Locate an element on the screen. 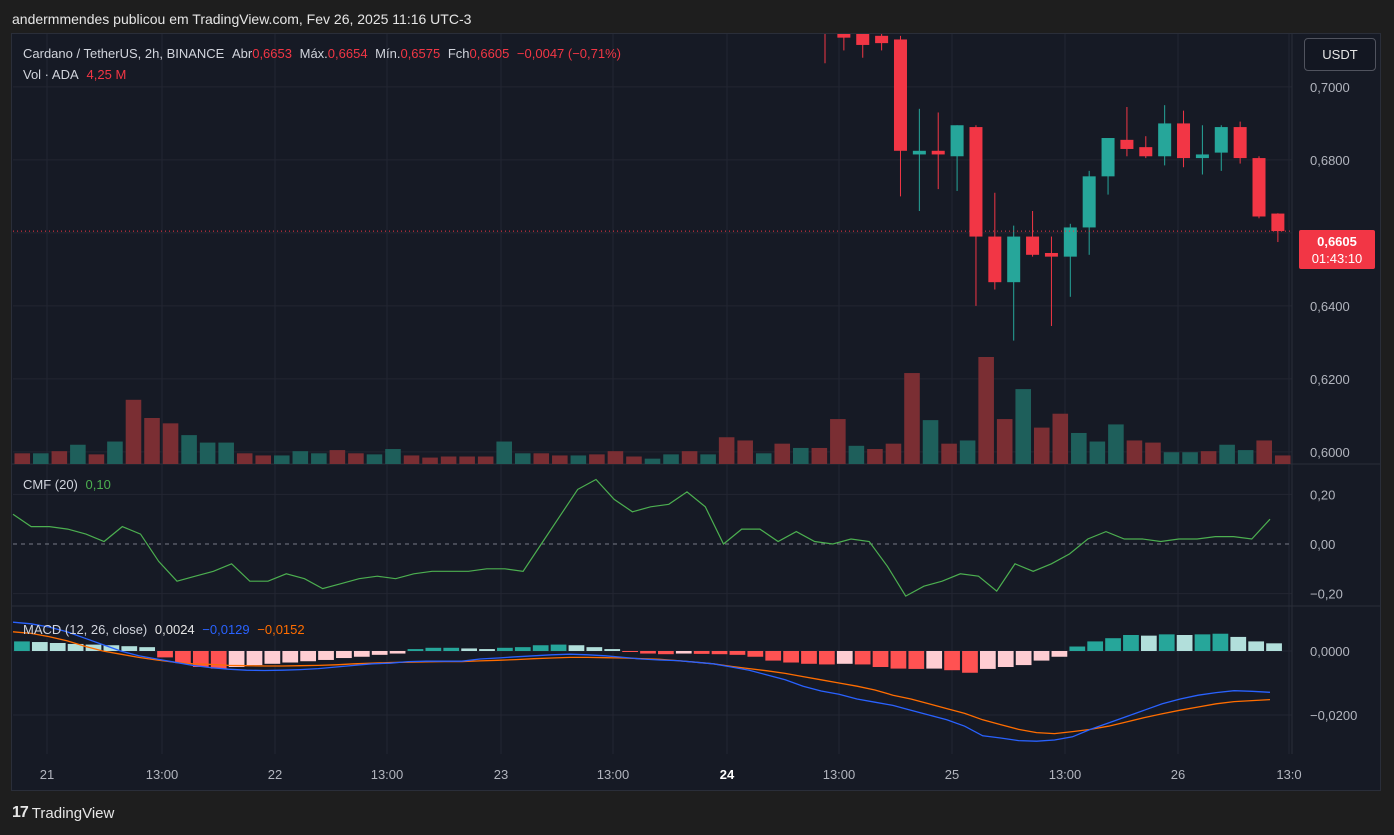 Image resolution: width=1394 pixels, height=835 pixels. price-tick-label: 0,6400 is located at coordinates (1330, 306).